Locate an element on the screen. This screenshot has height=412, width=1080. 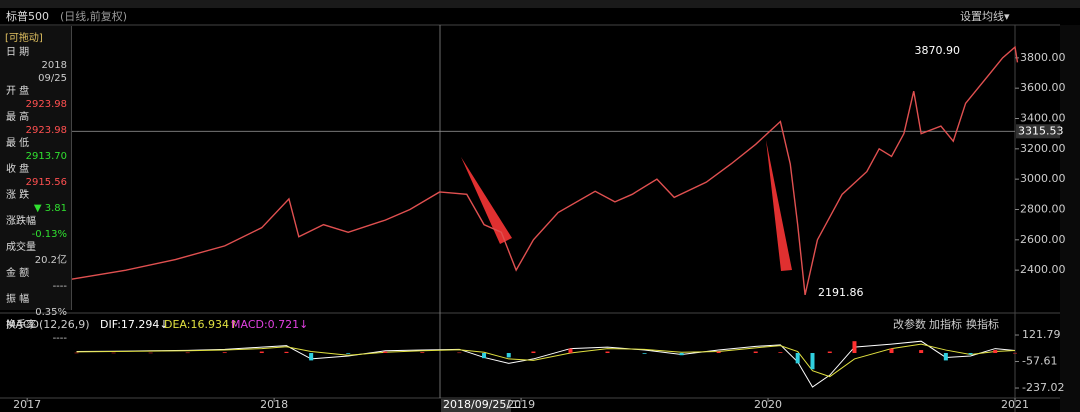
crosshair-value: 3315.53 is located at coordinates (1041, 130).